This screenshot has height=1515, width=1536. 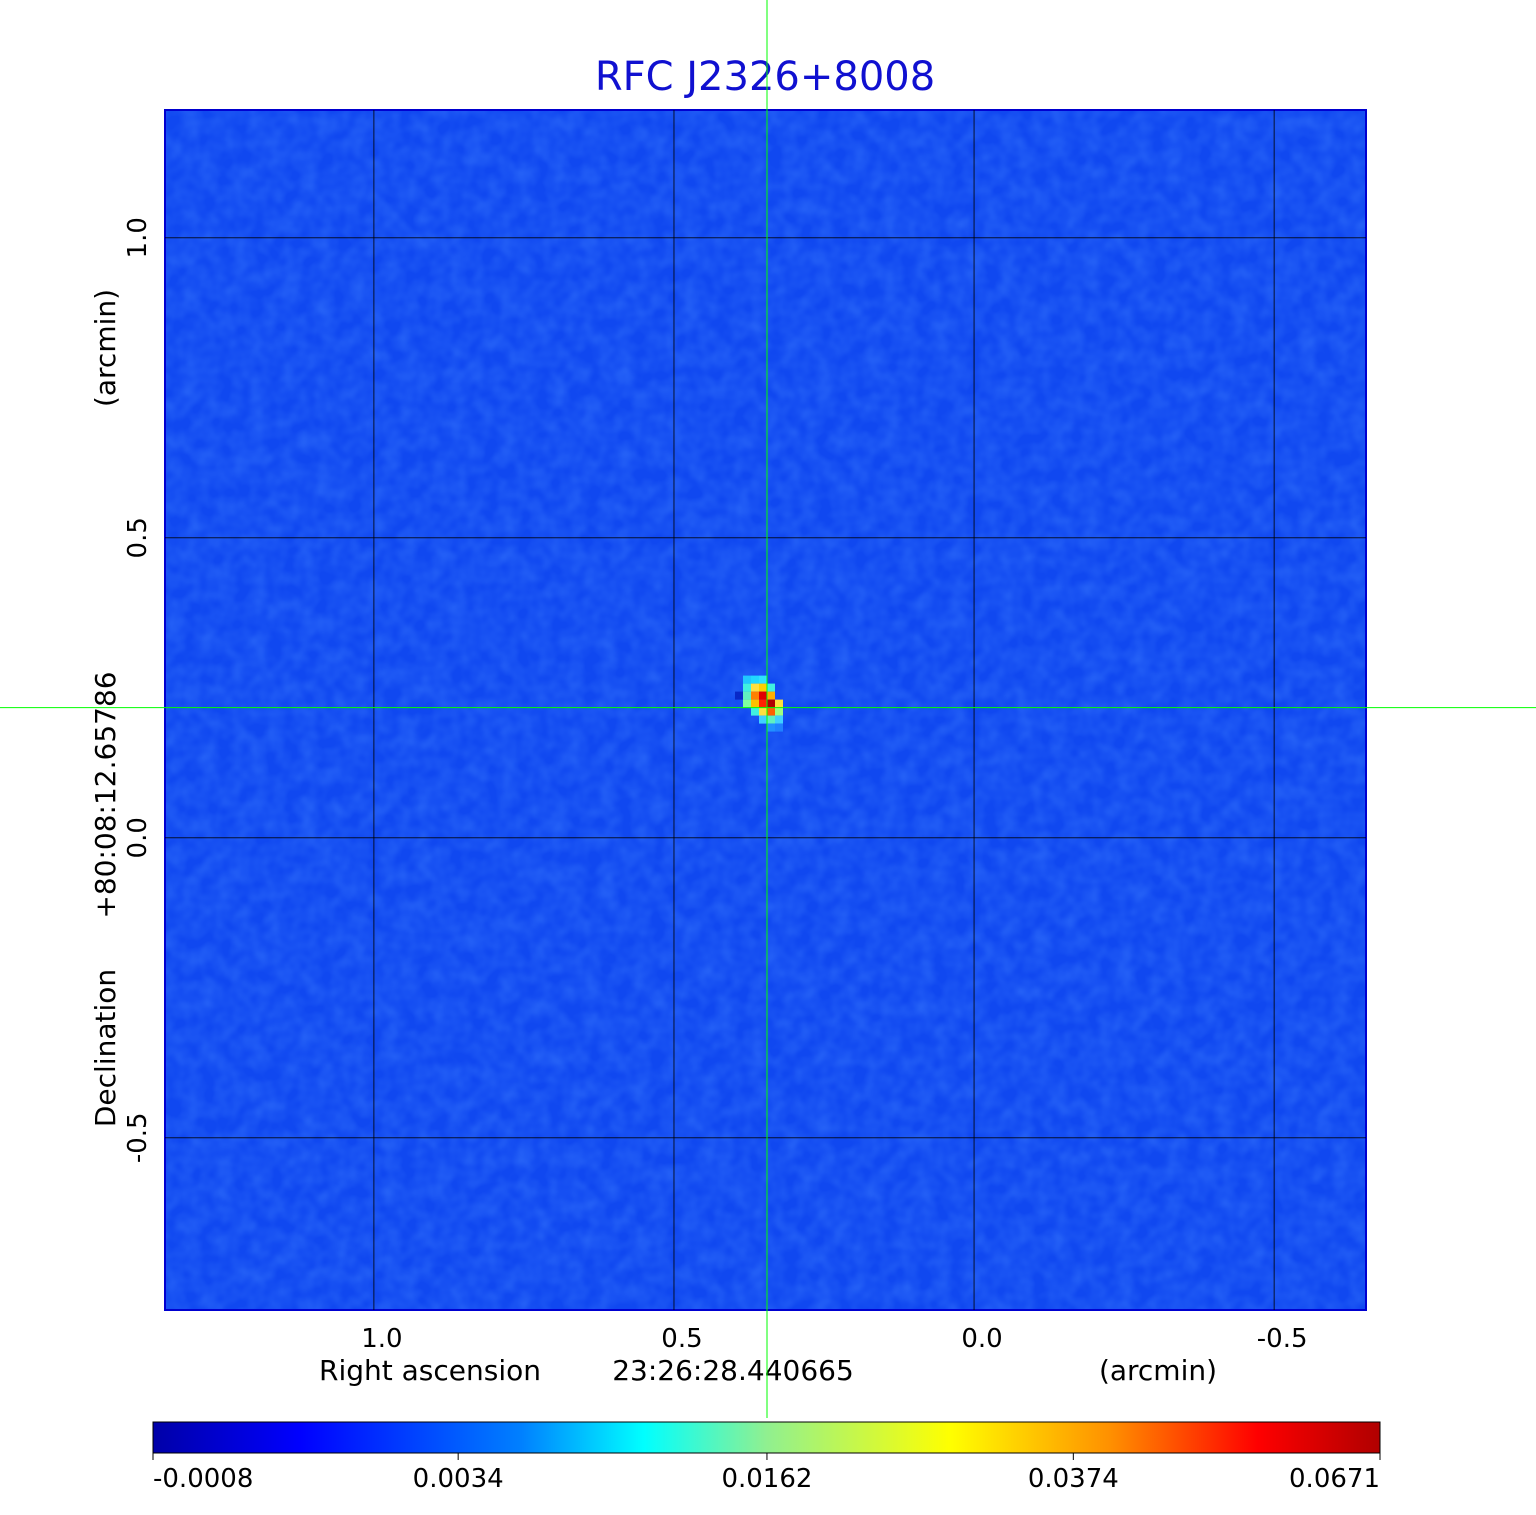 I want to click on y-tick-label: 0.0, so click(x=138, y=837).